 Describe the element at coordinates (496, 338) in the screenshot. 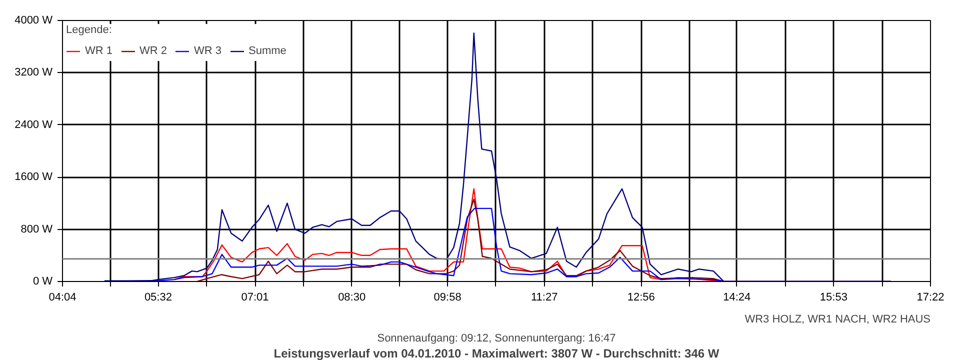

I see `text: Sonnenaufgang: 09:12, Sonnenuntergang: 16:47` at that location.